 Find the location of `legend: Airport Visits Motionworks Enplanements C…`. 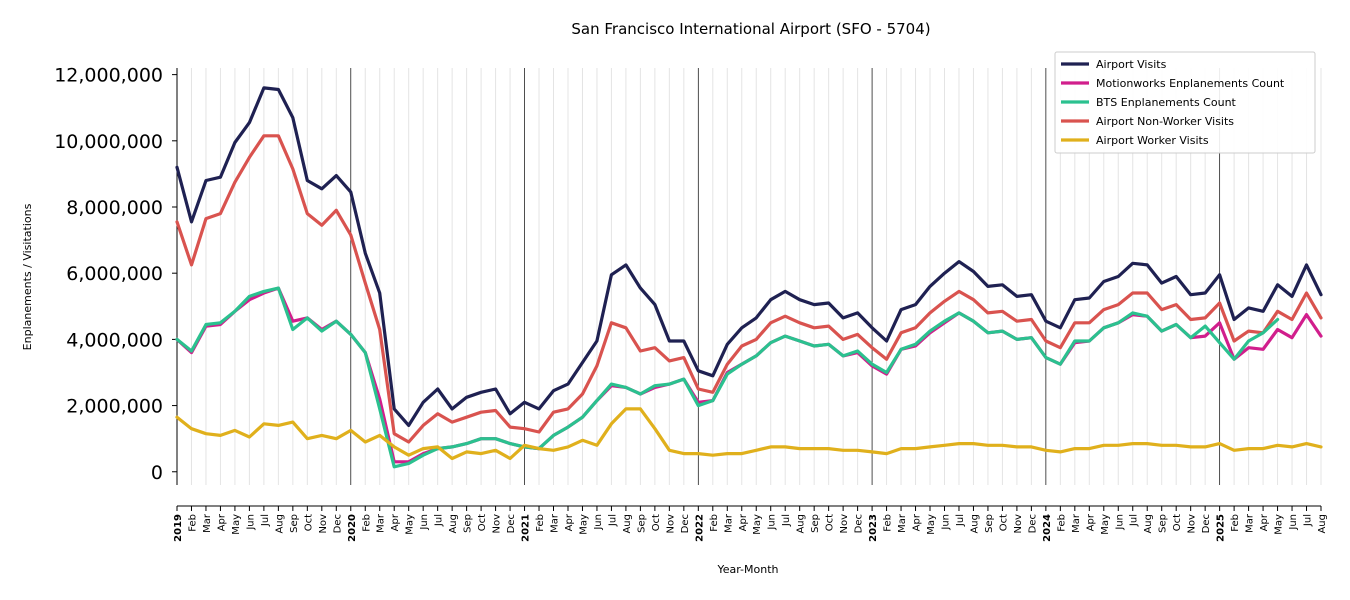

legend: Airport Visits Motionworks Enplanements C… is located at coordinates (1185, 102).